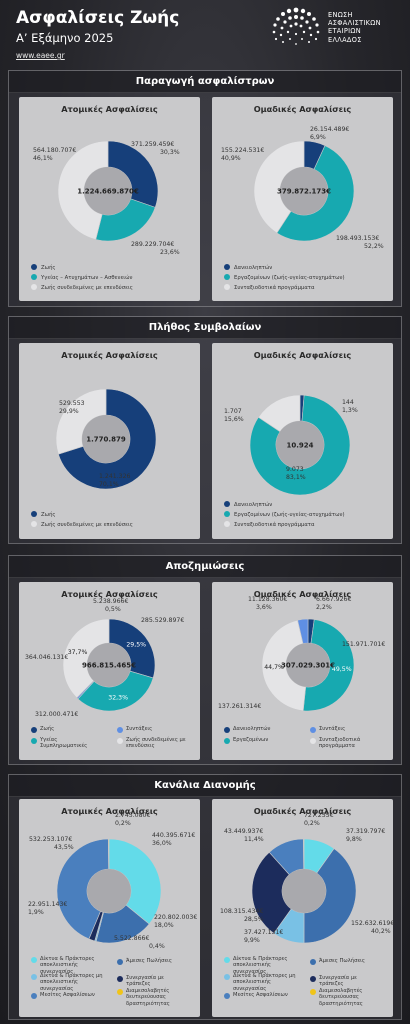  I want to click on page-subtitle: Α’ Εξάμηνο 2025, so click(65, 38).